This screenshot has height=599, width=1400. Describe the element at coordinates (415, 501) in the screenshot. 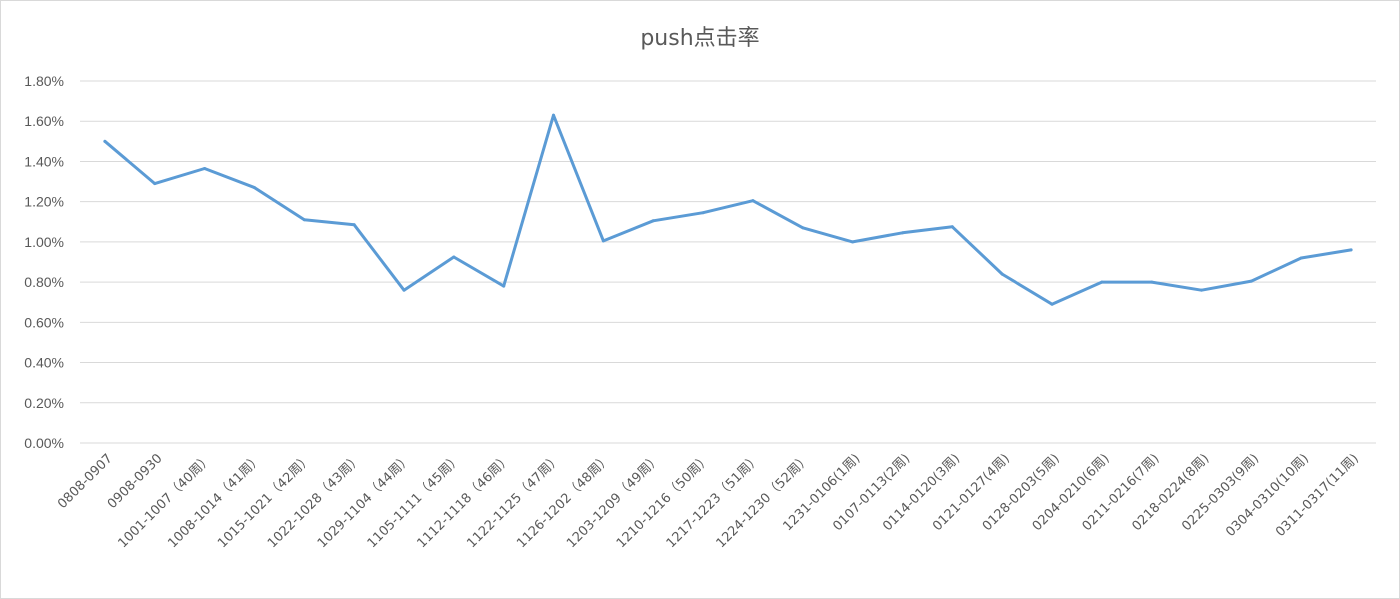

I see `x-tick-label: 1105-1111（45周）` at that location.